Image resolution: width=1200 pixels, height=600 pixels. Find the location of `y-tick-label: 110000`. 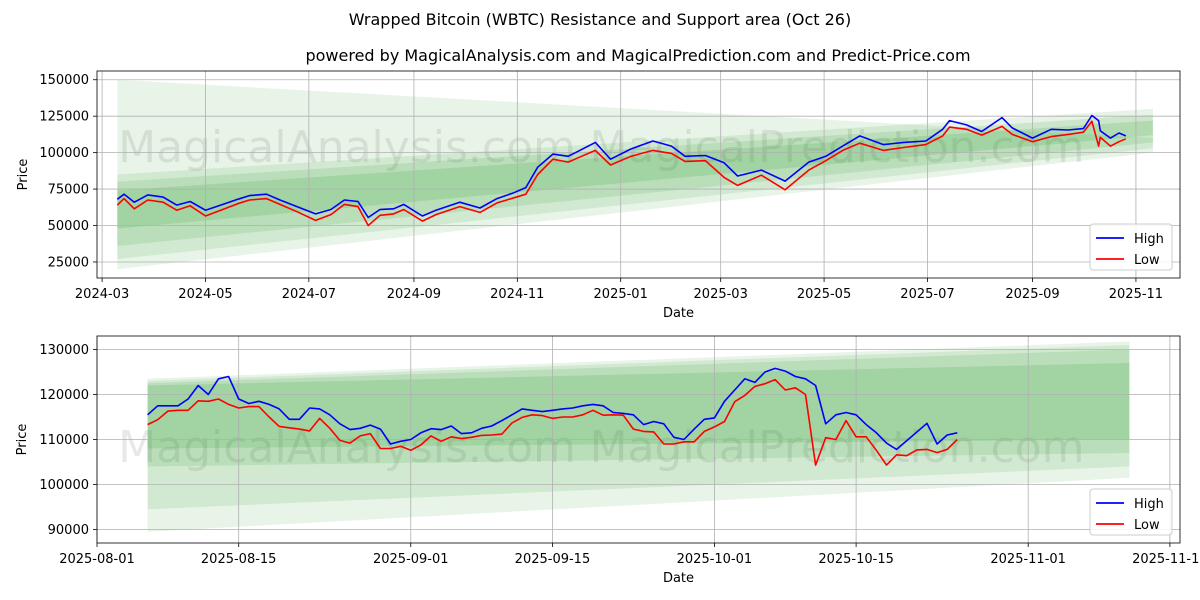

y-tick-label: 110000 is located at coordinates (64, 440).